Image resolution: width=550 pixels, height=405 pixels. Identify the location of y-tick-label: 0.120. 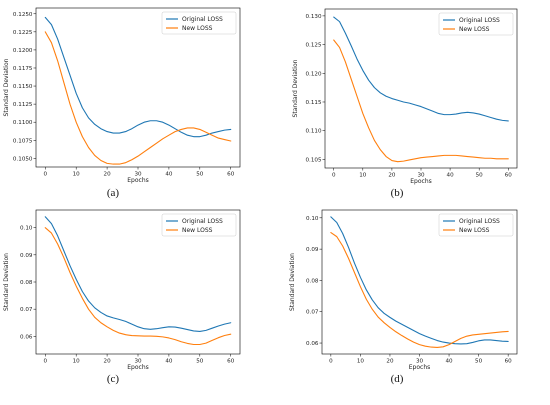
(313, 74).